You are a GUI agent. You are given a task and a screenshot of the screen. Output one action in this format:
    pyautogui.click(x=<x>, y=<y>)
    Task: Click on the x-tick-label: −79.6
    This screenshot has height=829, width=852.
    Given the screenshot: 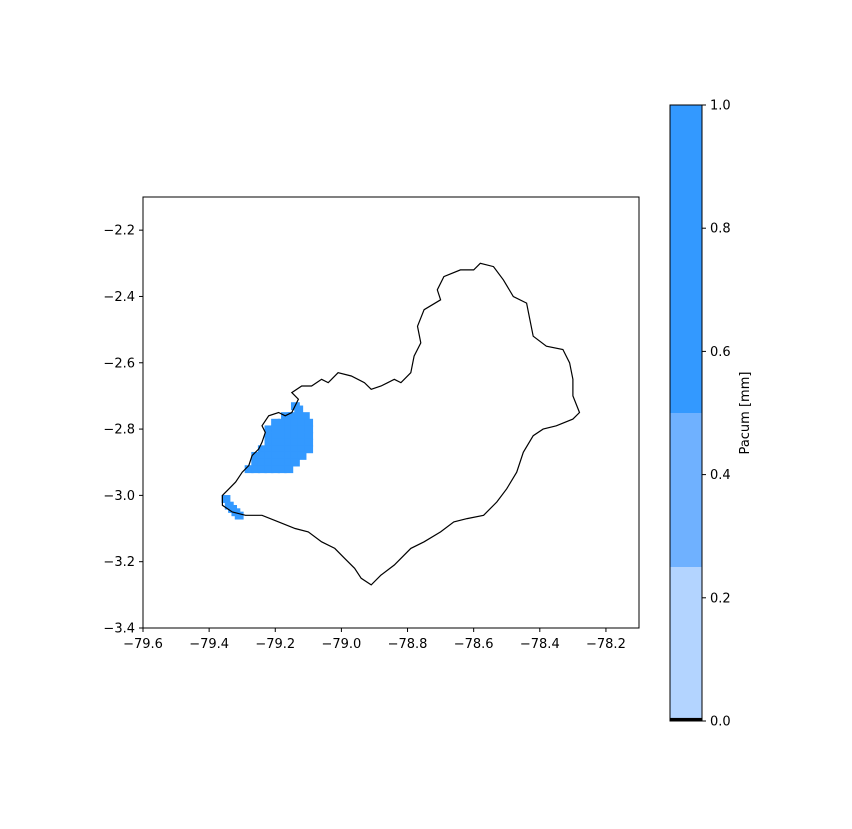 What is the action you would take?
    pyautogui.click(x=143, y=644)
    